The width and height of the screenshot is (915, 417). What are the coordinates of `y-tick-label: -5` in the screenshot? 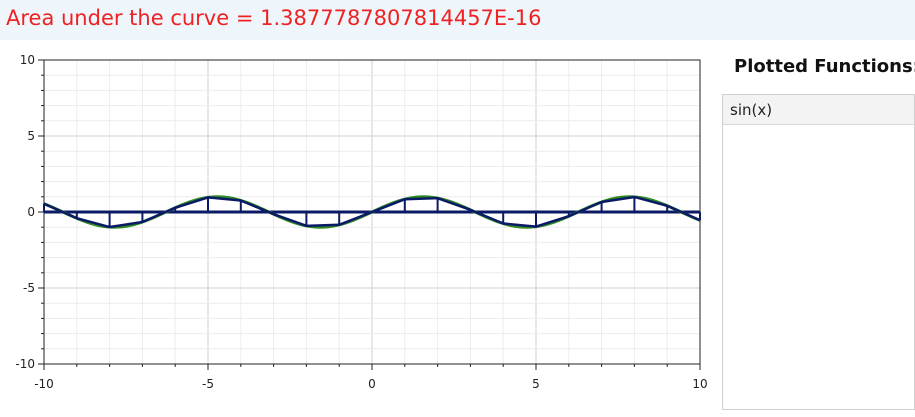 It's located at (29, 288).